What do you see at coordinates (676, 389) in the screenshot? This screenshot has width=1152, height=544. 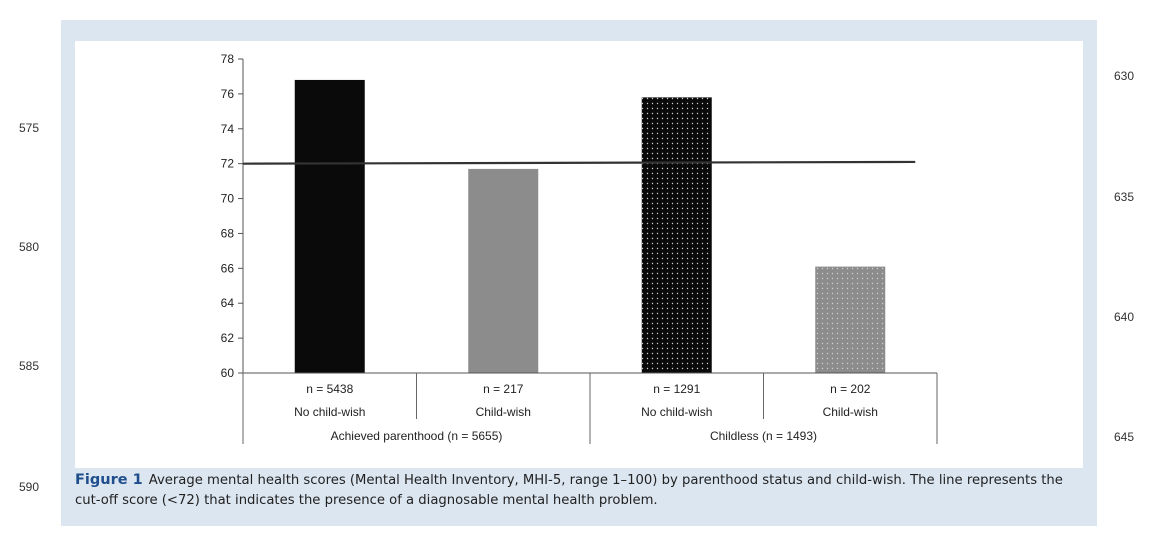 I see `n-label: n = 1291` at bounding box center [676, 389].